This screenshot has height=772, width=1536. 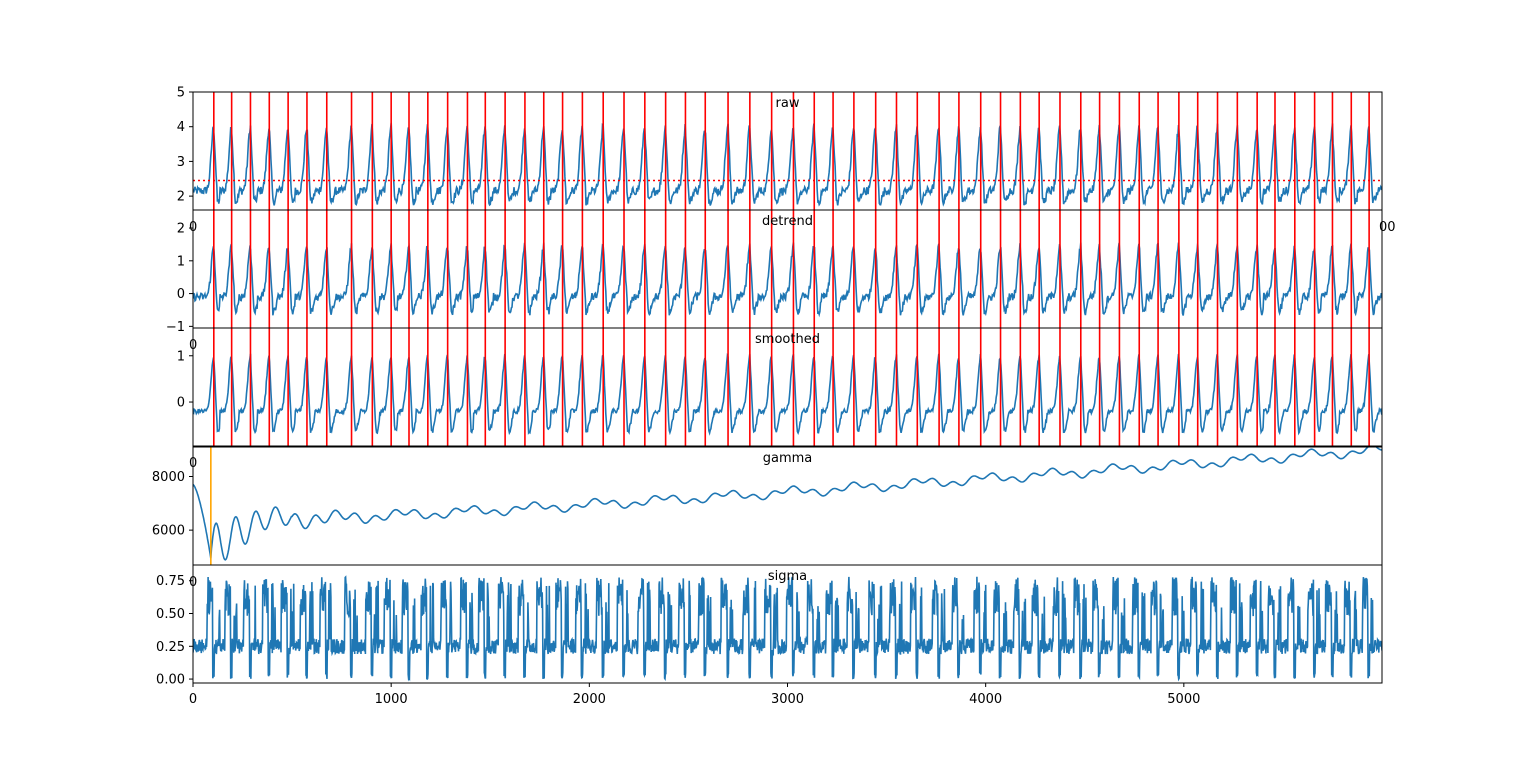 What do you see at coordinates (788, 458) in the screenshot?
I see `panel-title: gamma` at bounding box center [788, 458].